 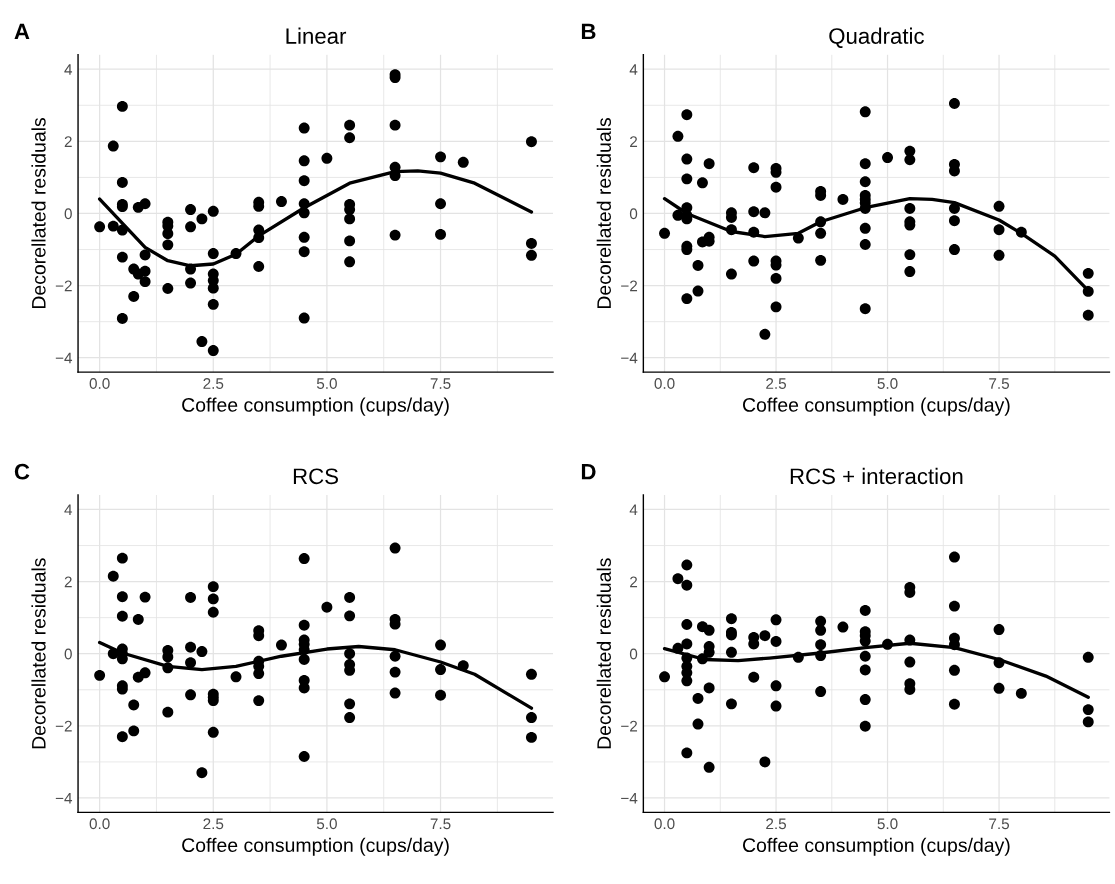 What do you see at coordinates (22, 31) in the screenshot?
I see `text: A` at bounding box center [22, 31].